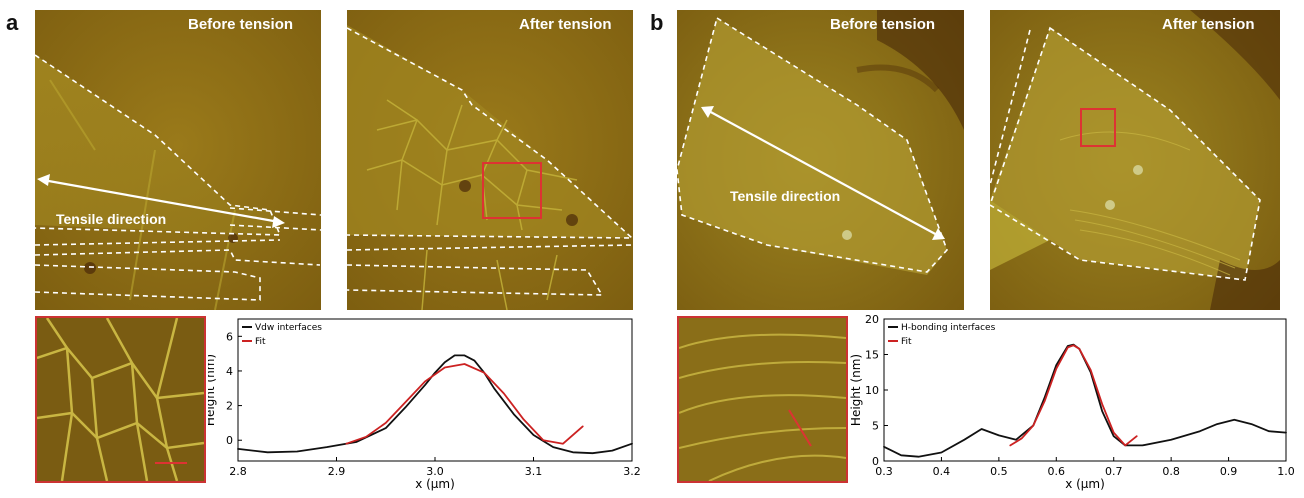 This screenshot has height=498, width=1304. I want to click on afm-image-a-before, so click(178, 160).